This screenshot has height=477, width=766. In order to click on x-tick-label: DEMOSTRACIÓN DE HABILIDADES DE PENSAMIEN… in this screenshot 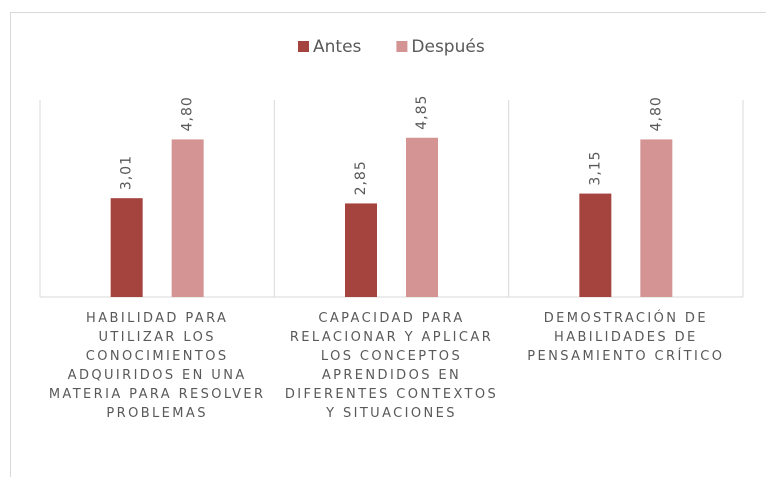, I will do `click(626, 337)`.